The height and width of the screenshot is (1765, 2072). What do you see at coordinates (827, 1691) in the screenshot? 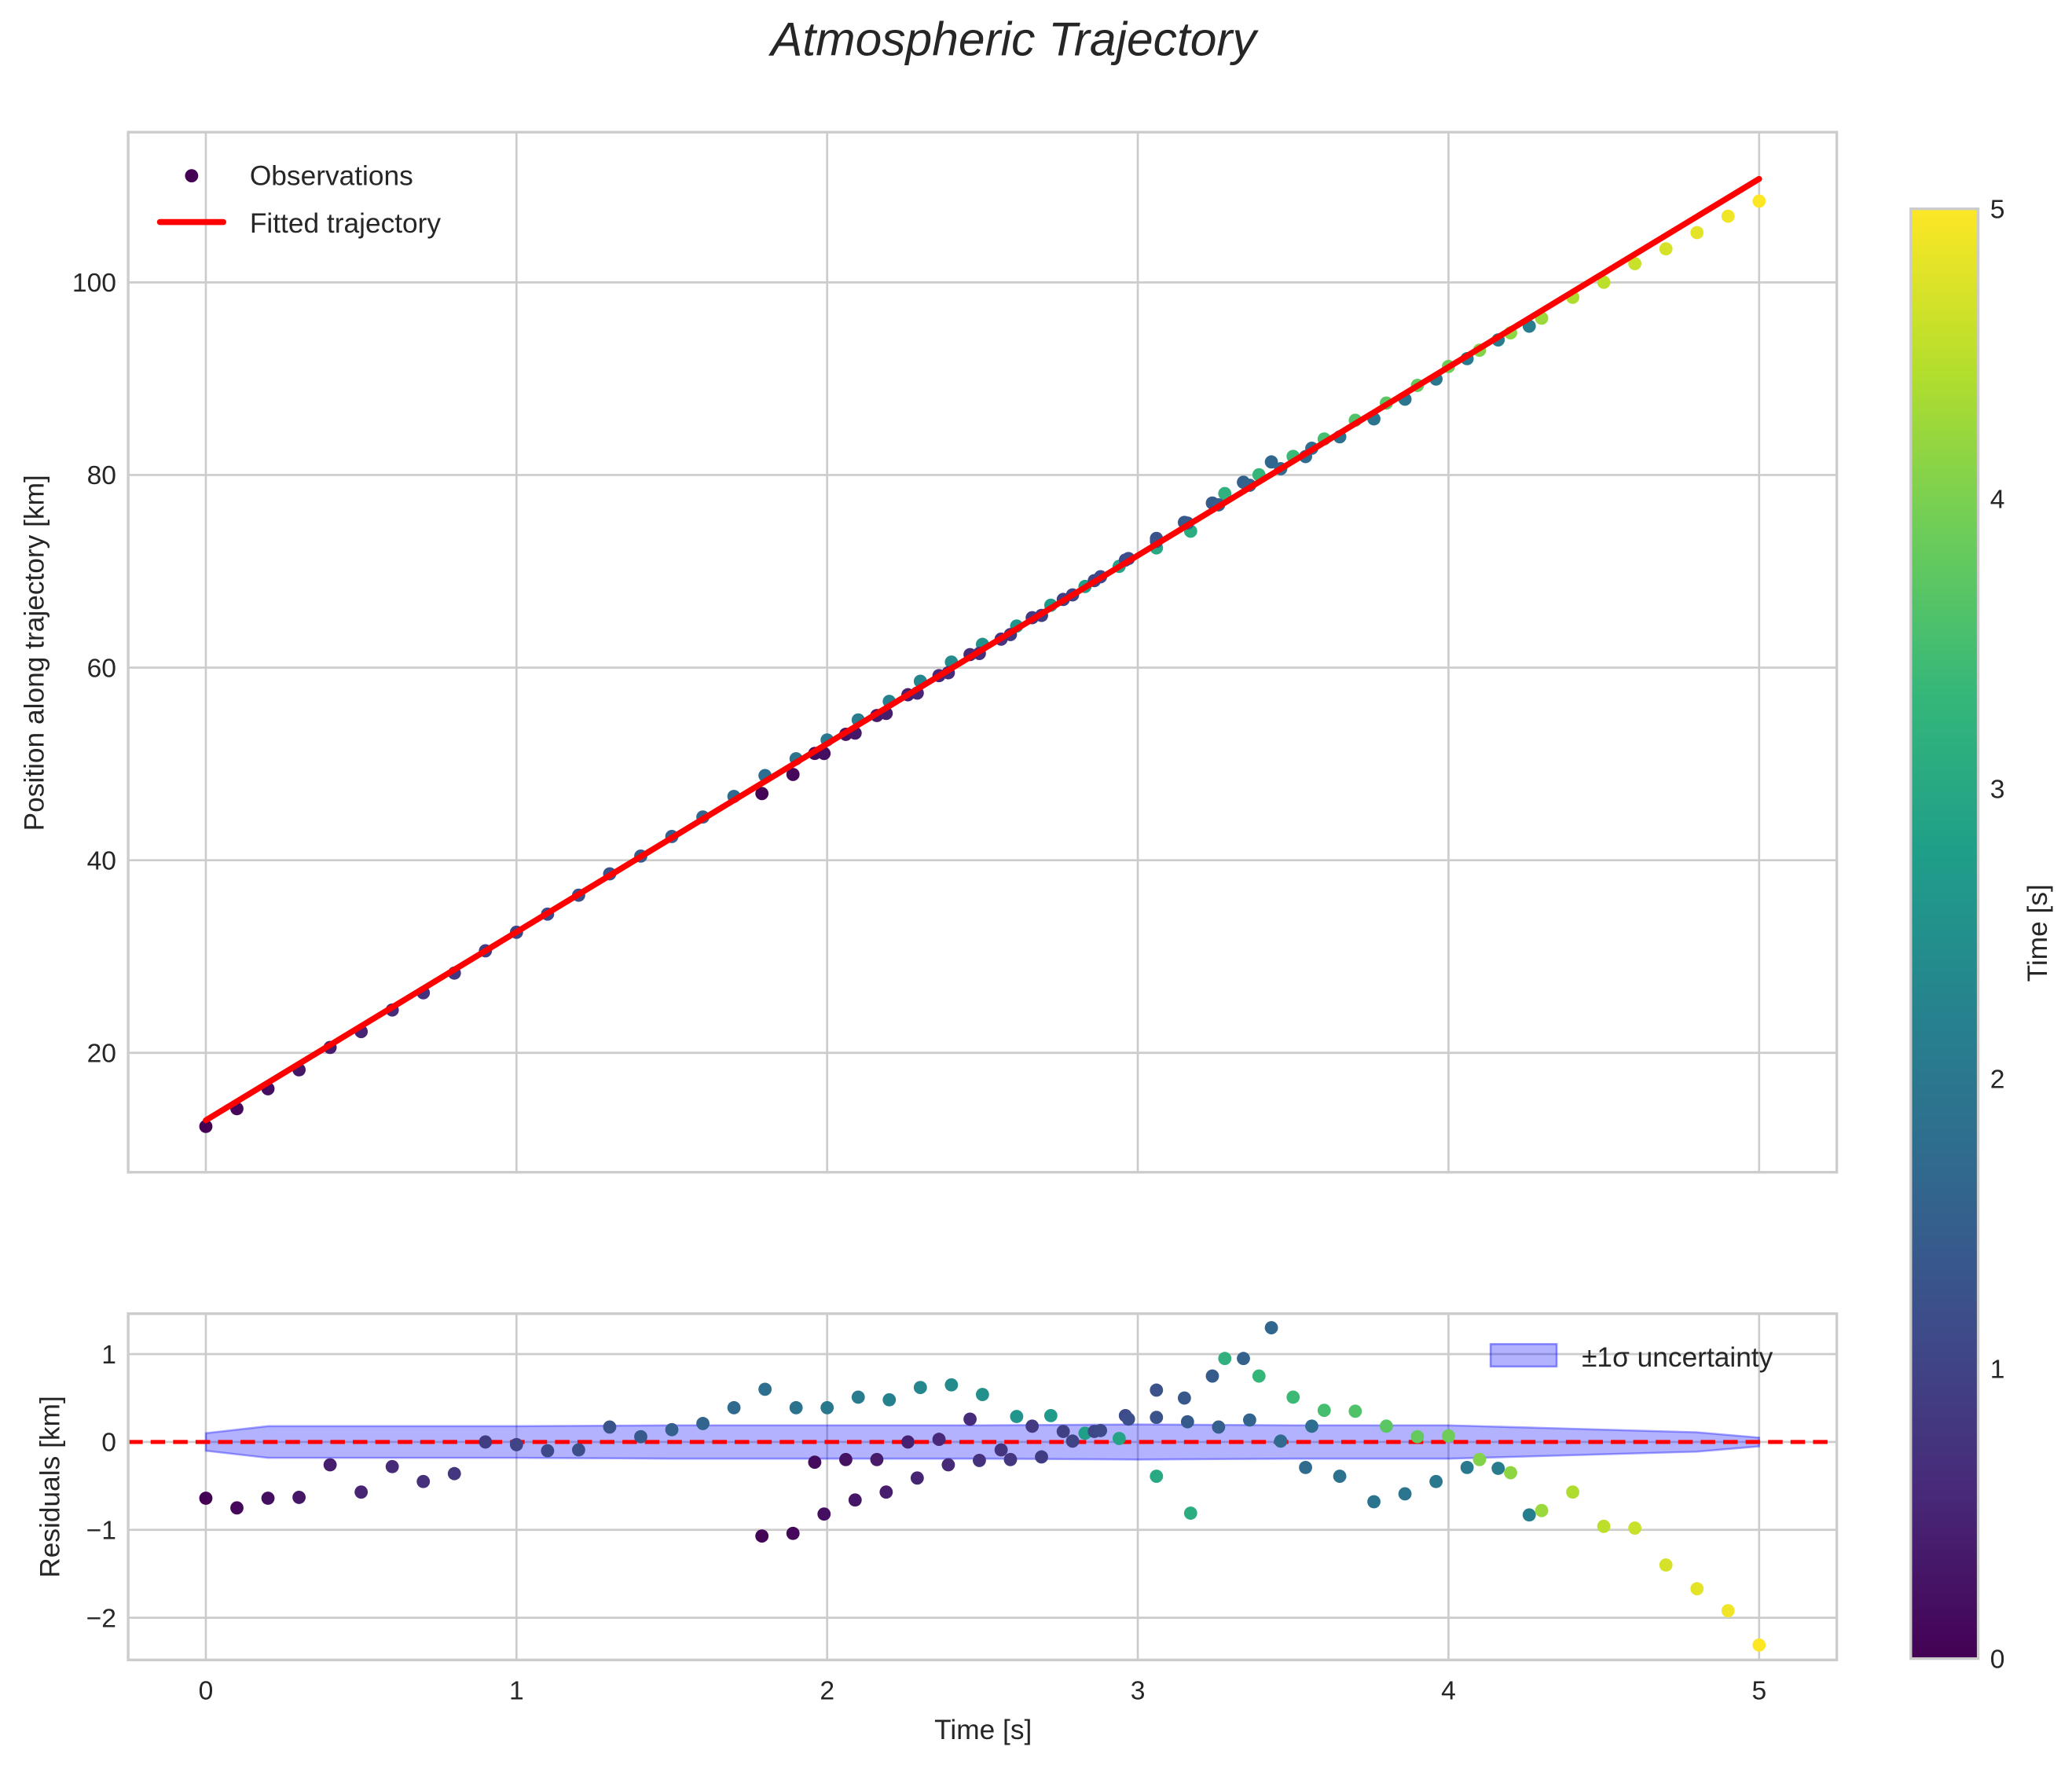
I see `xtick-label: 2` at bounding box center [827, 1691].